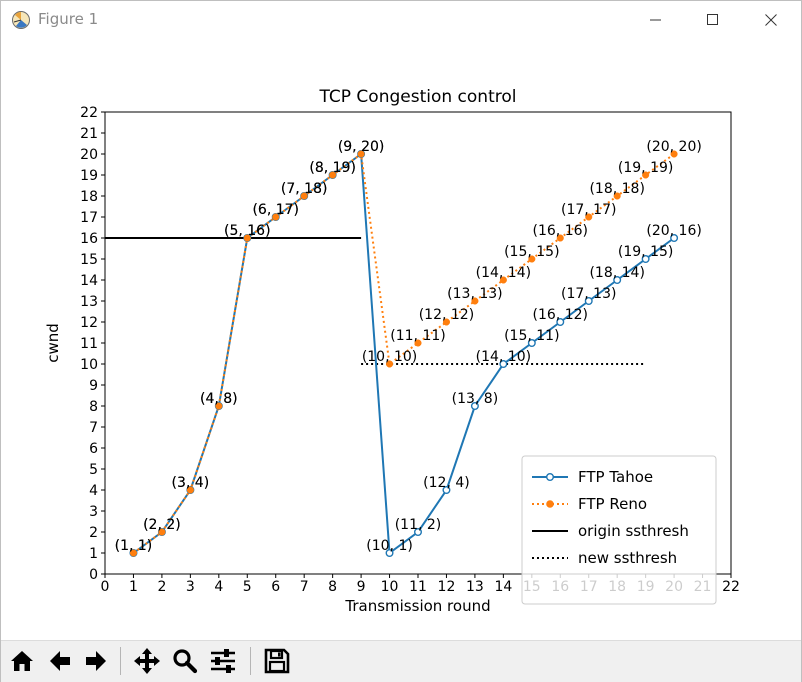 This screenshot has width=802, height=682. I want to click on minimize-button, so click(656, 20).